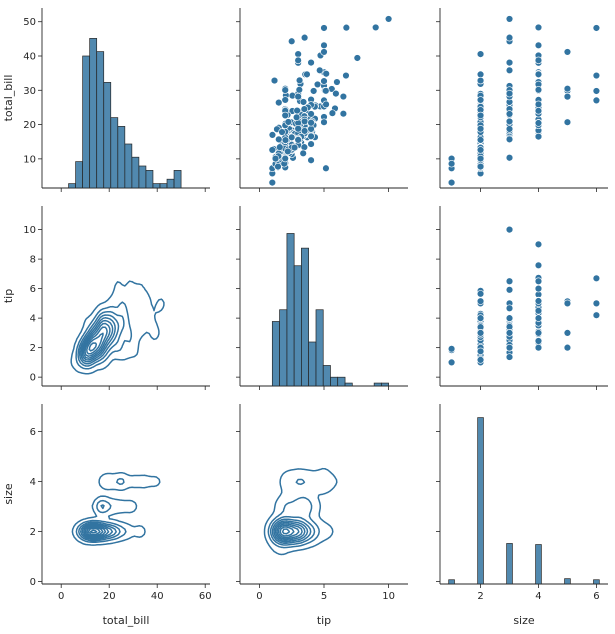 This screenshot has height=634, width=615. What do you see at coordinates (8, 494) in the screenshot?
I see `y-axis-label-size: size` at bounding box center [8, 494].